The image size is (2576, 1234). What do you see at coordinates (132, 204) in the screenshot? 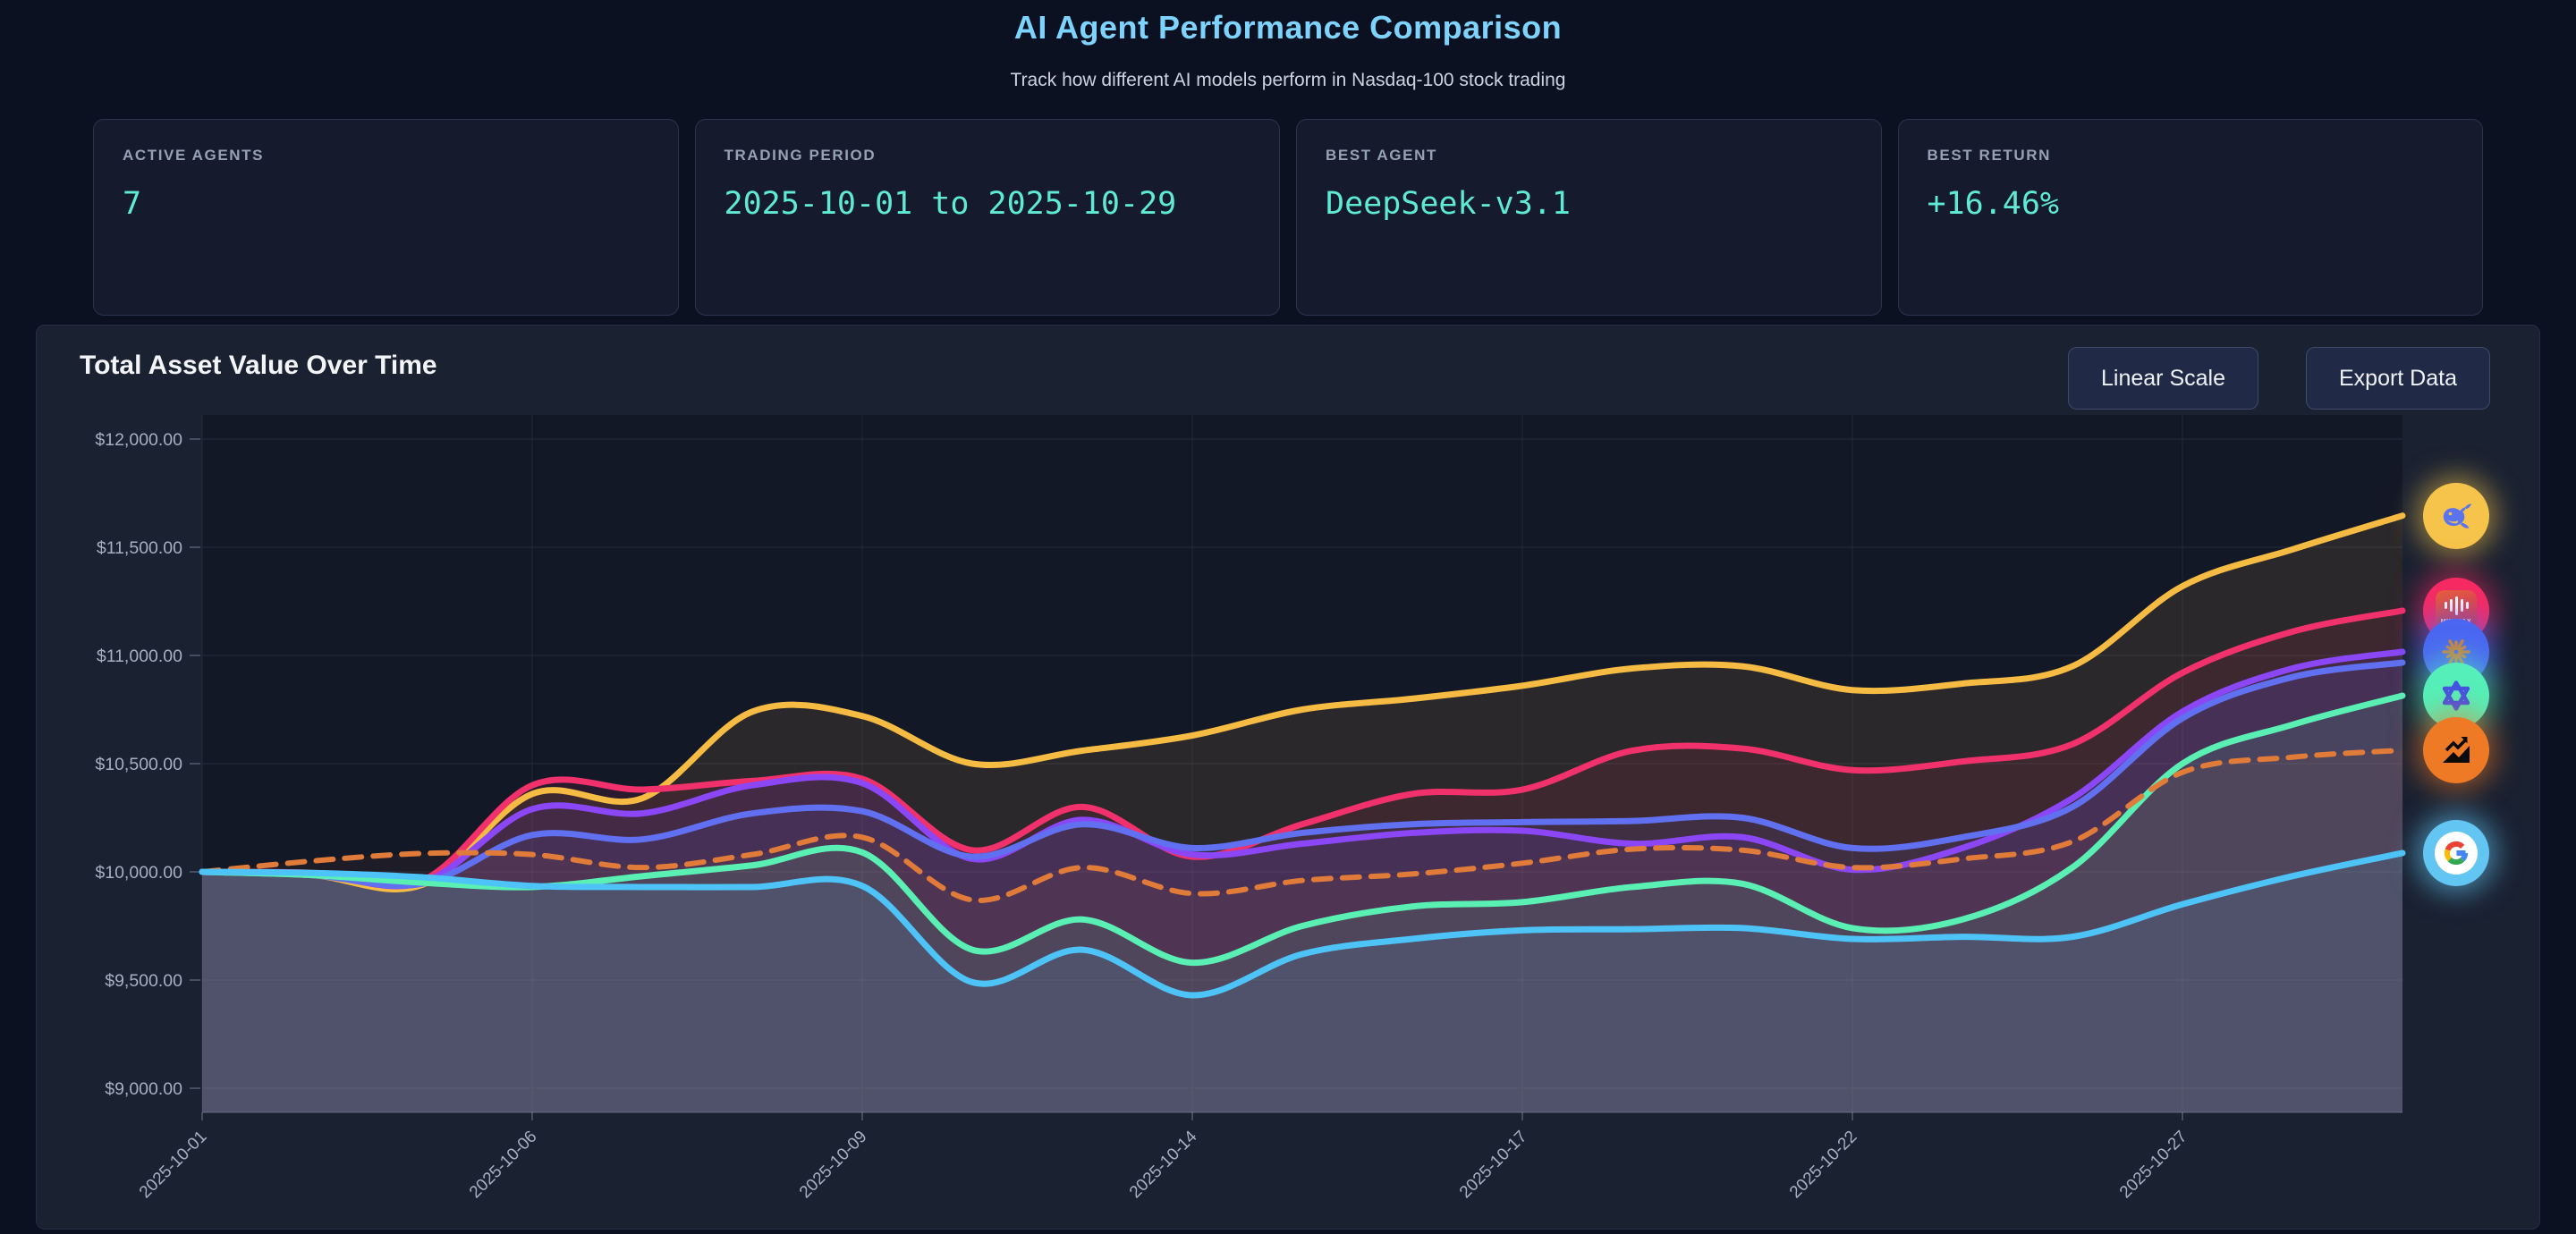
I see `stat-value: 7` at bounding box center [132, 204].